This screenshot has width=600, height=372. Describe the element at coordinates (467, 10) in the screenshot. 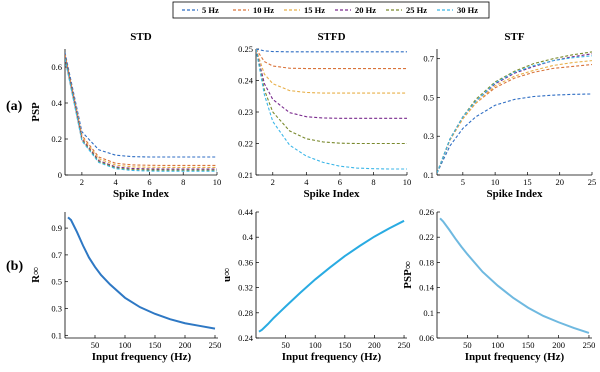

I see `legend-label-5: 30 Hz` at that location.